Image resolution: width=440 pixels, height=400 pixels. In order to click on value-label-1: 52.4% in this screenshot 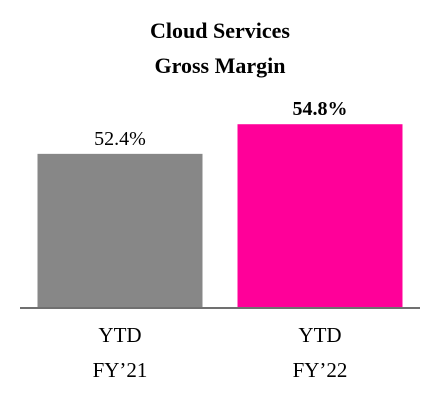, I will do `click(120, 139)`.